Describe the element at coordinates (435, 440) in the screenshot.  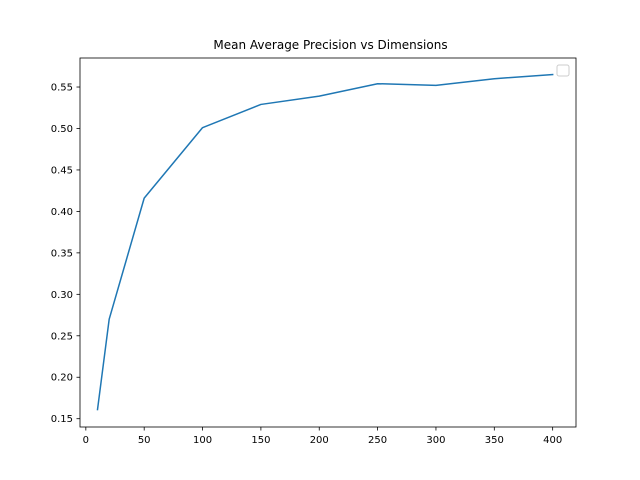
I see `x-tick-label: 300` at that location.